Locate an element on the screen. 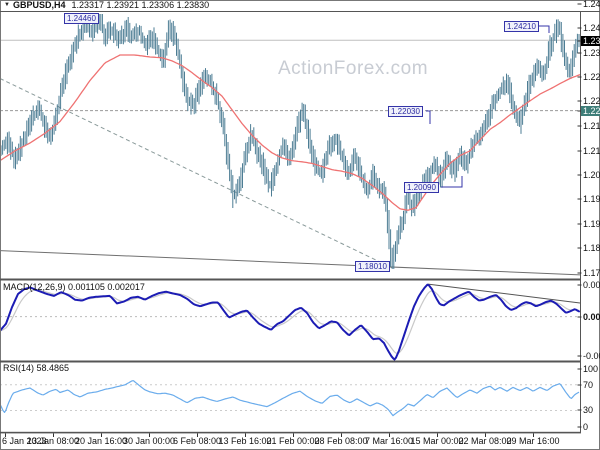 Image resolution: width=600 pixels, height=450 pixels. marker-connectors is located at coordinates (488, 106).